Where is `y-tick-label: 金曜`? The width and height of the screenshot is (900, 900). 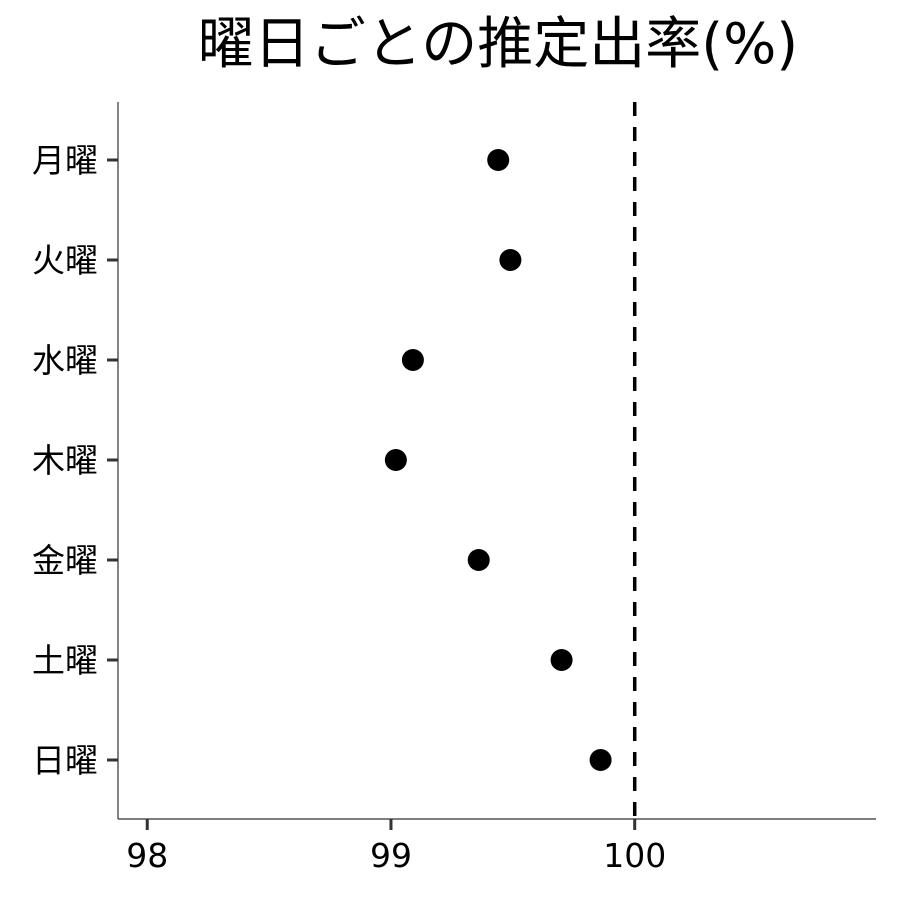 y-tick-label: 金曜 is located at coordinates (65, 560).